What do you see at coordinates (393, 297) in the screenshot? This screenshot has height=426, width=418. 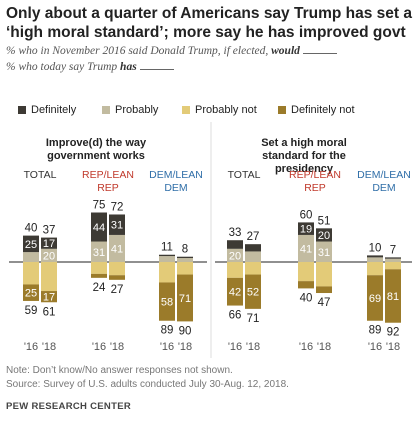 I see `data-label-definitely-not: 81` at bounding box center [393, 297].